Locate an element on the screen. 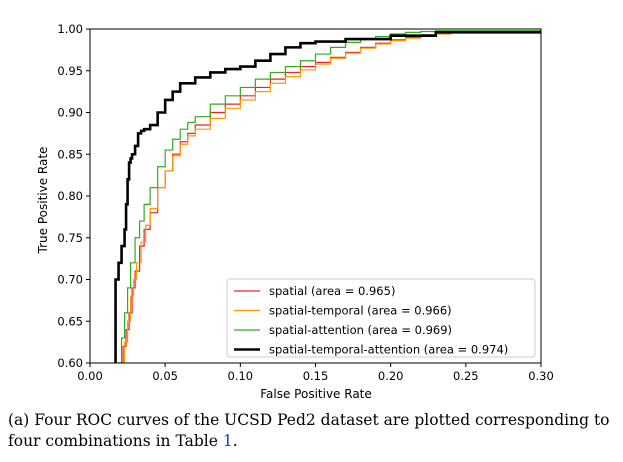  table-reference-link: 1 is located at coordinates (227, 441).